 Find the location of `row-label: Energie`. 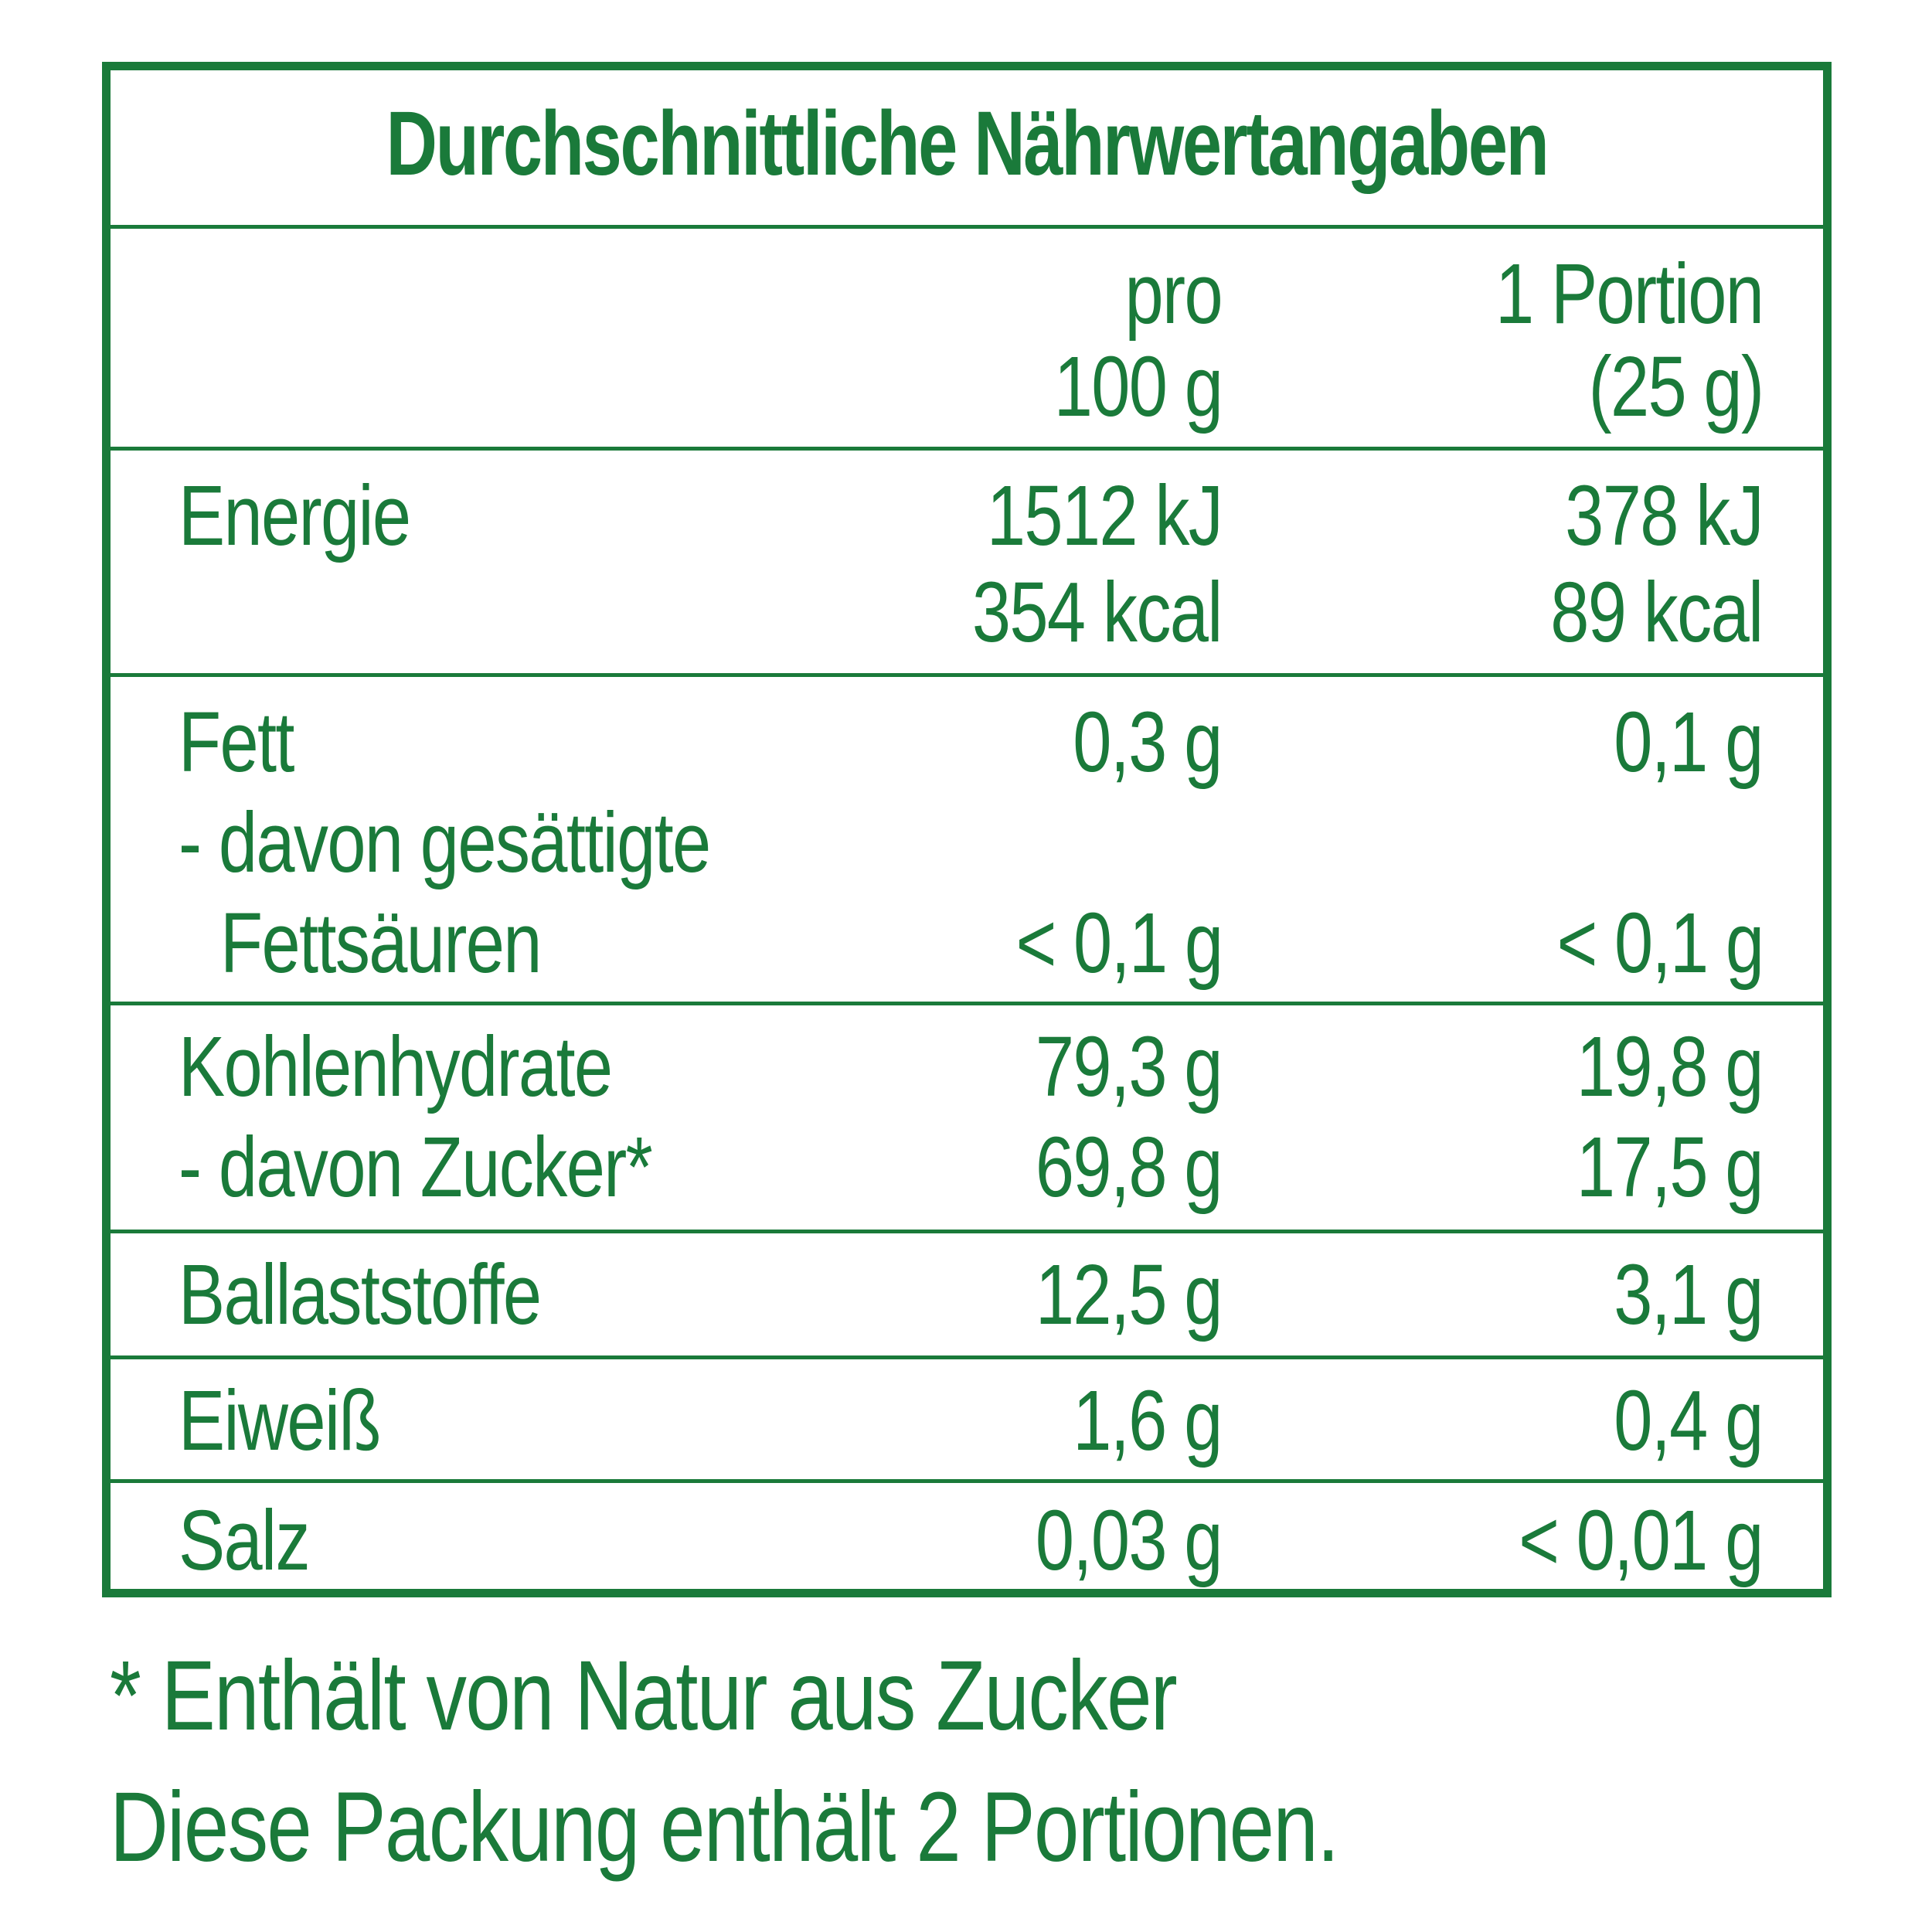

row-label: Energie is located at coordinates (295, 515).